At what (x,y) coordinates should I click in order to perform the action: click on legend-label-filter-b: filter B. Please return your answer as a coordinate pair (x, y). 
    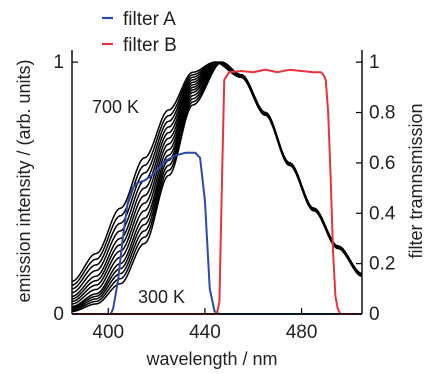
    Looking at the image, I should click on (150, 45).